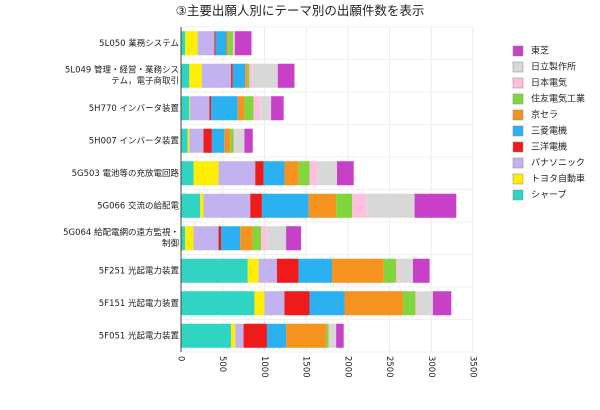 This screenshot has width=600, height=410. Describe the element at coordinates (264, 367) in the screenshot. I see `x-tick-label: 1000` at that location.